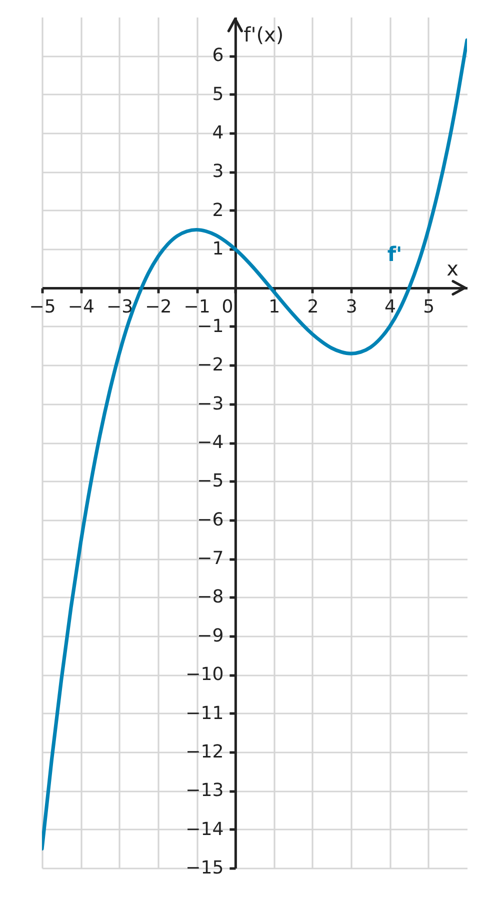 Image resolution: width=485 pixels, height=897 pixels. I want to click on y-tick-label: 5, so click(218, 94).